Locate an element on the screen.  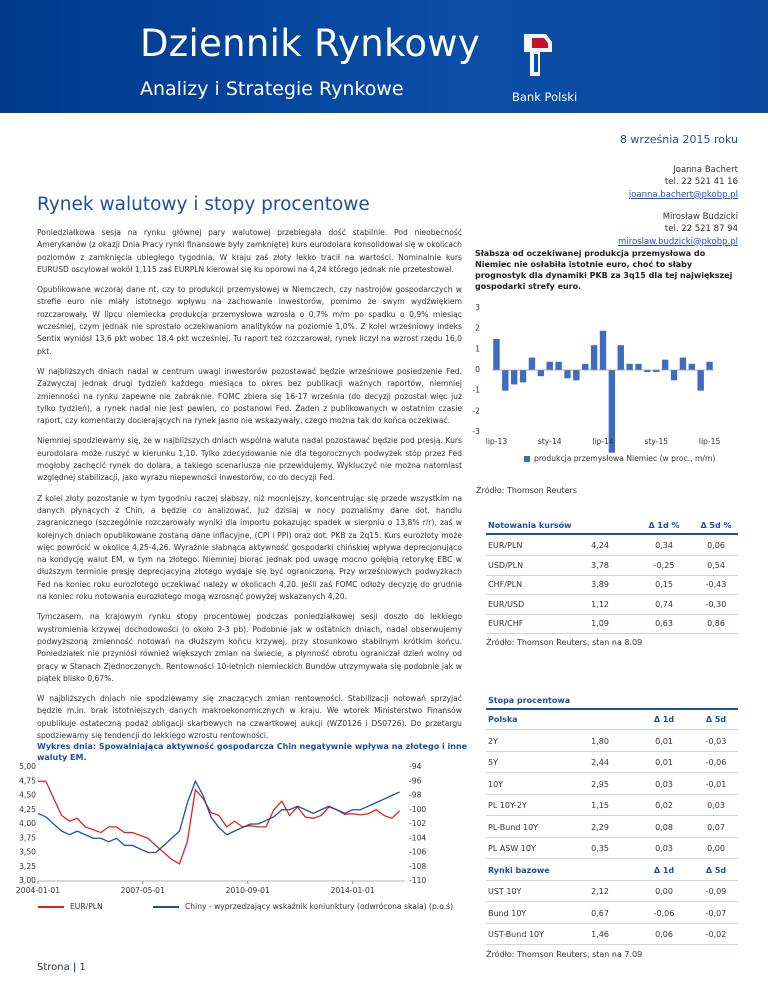
x-tick-label: 2010-09-01 is located at coordinates (248, 890).